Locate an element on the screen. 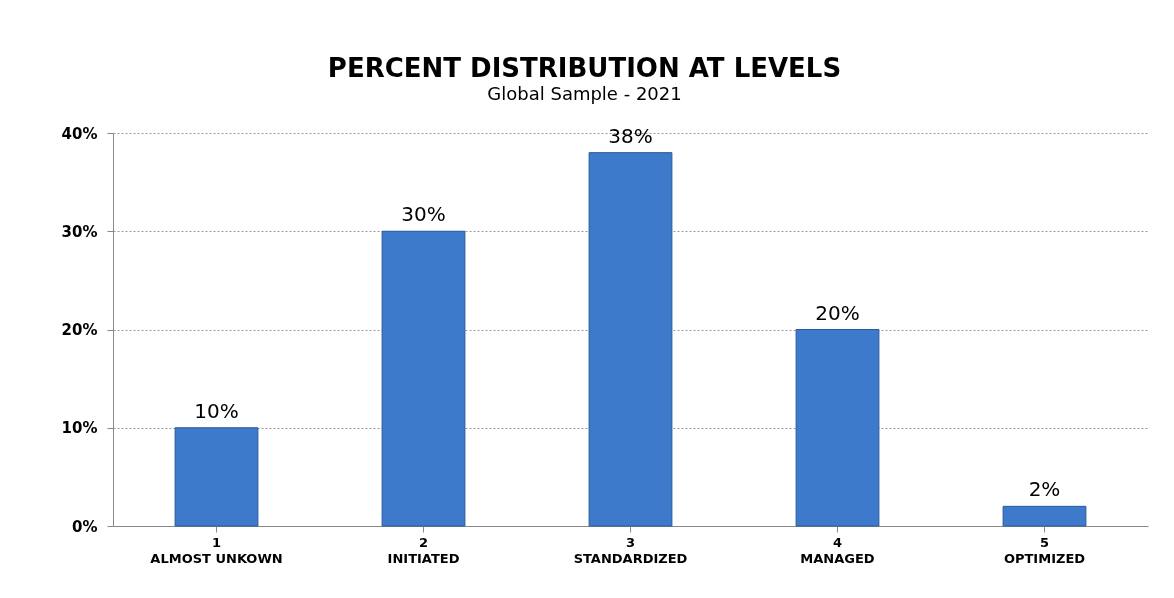  chart-subtitle: Global Sample - 2021 is located at coordinates (584, 93).